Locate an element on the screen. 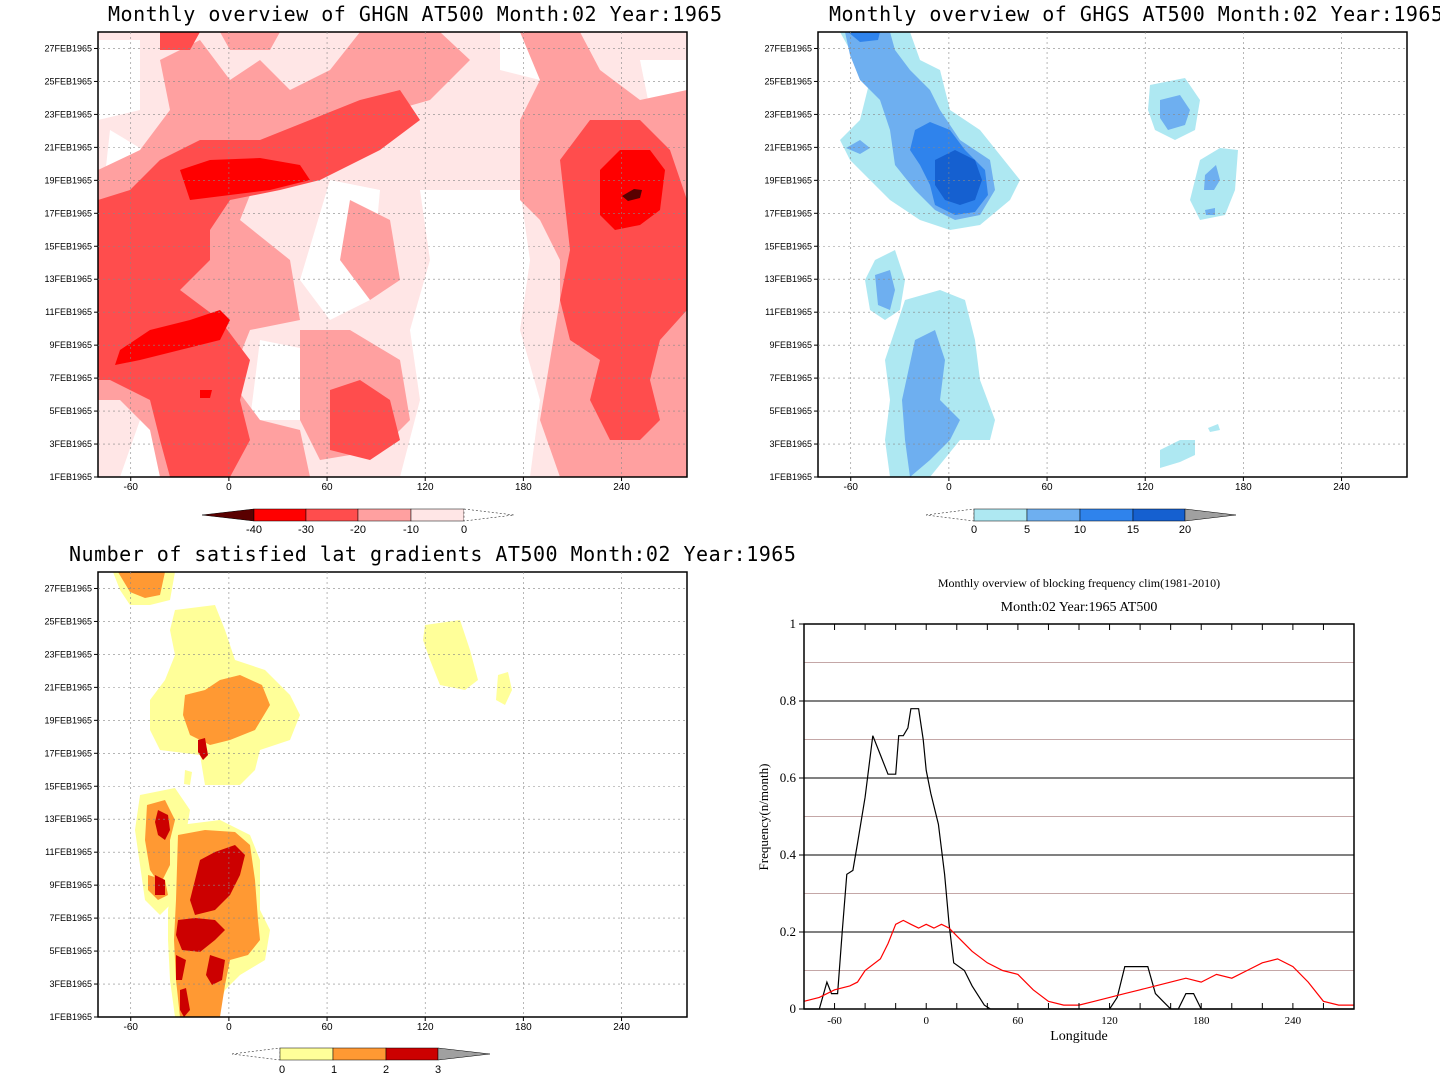 Image resolution: width=1440 pixels, height=1091 pixels. ghgn-ytick-label: 5FEB1965 is located at coordinates (70, 411).